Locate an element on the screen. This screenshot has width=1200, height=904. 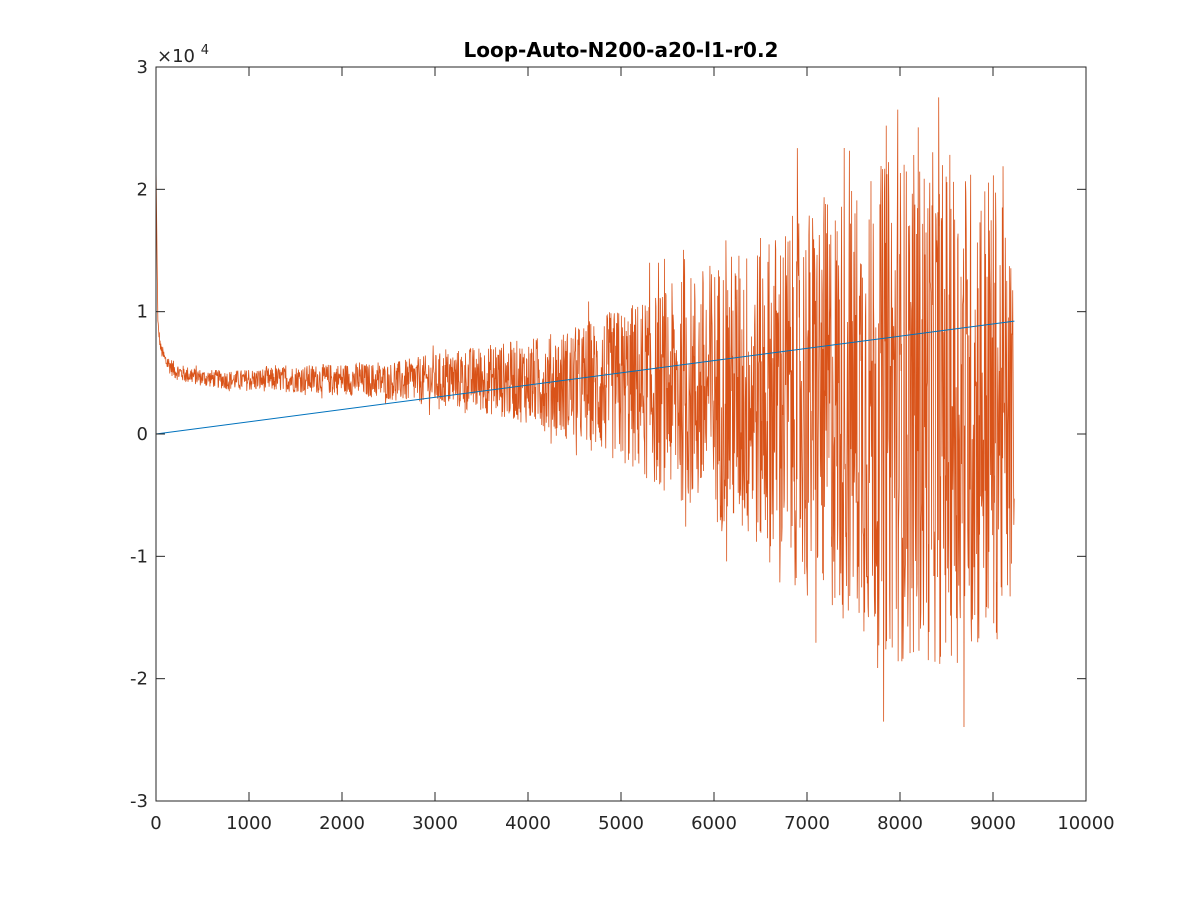
x-tick-label: 6000 is located at coordinates (714, 823).